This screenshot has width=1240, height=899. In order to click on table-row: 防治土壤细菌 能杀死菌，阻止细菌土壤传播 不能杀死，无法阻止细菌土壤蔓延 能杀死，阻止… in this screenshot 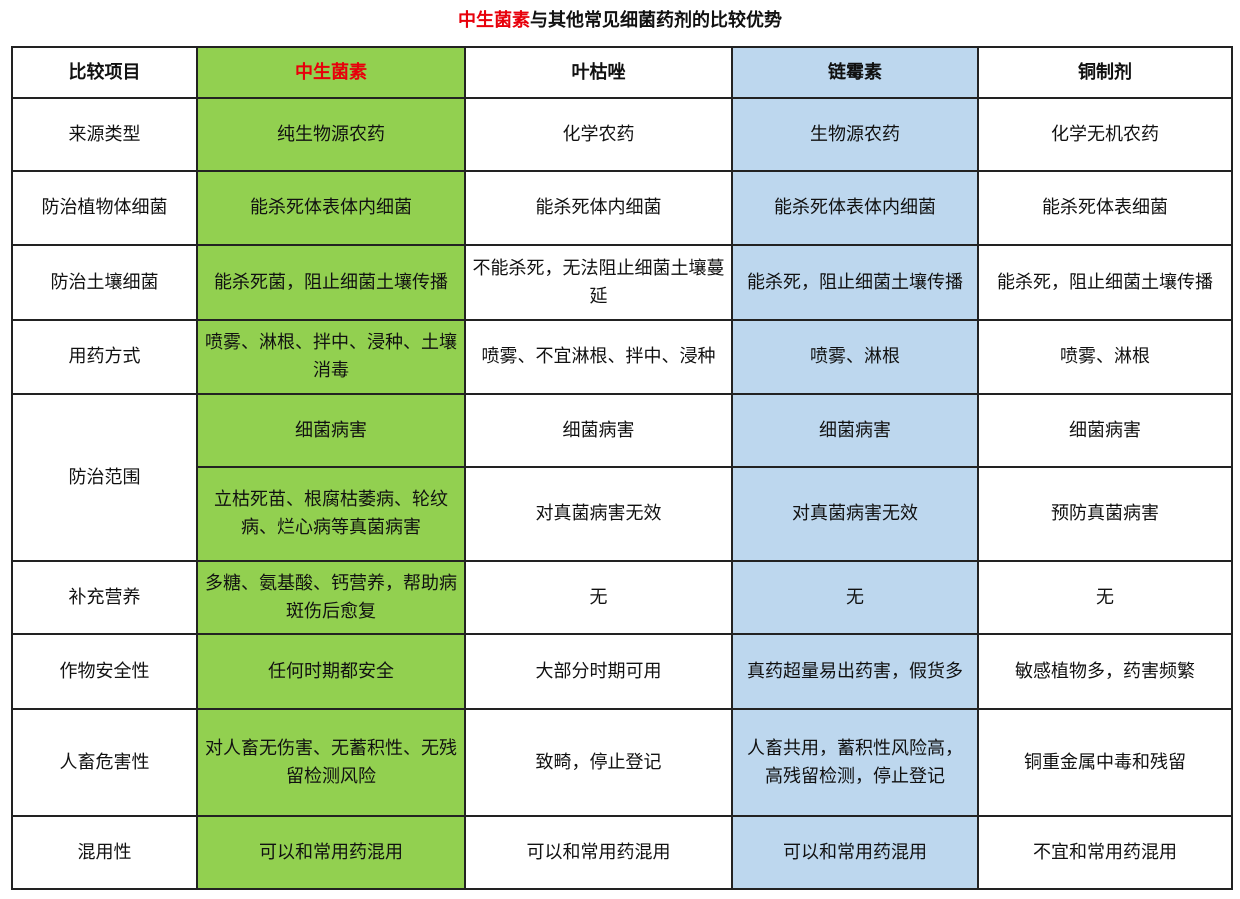, I will do `click(622, 282)`.